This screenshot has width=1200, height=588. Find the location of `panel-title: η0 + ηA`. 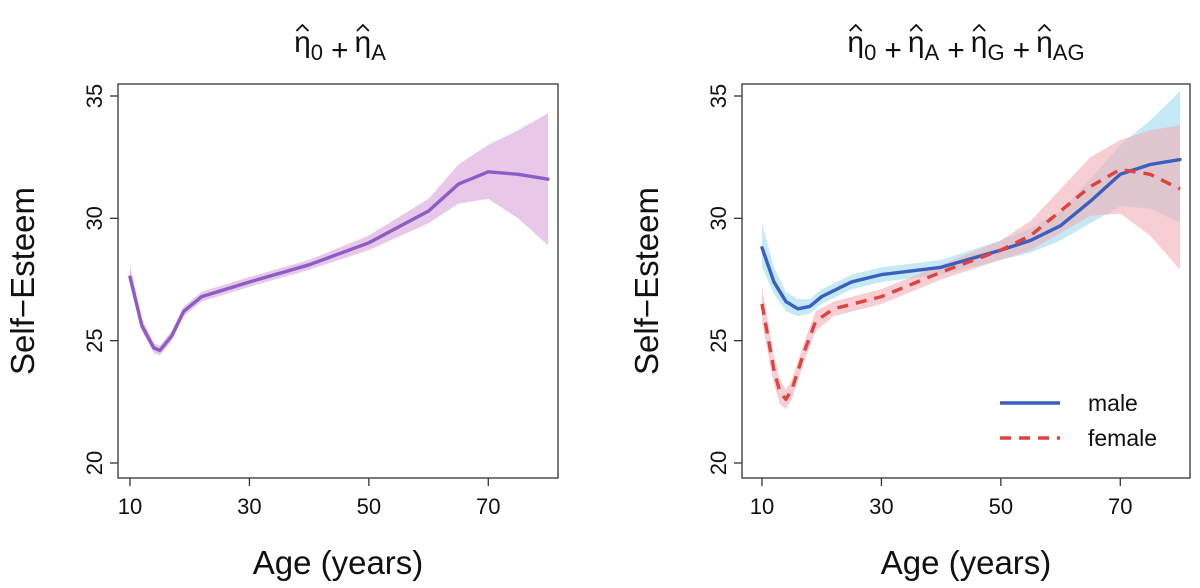

panel-title: η0 + ηA is located at coordinates (340, 46).